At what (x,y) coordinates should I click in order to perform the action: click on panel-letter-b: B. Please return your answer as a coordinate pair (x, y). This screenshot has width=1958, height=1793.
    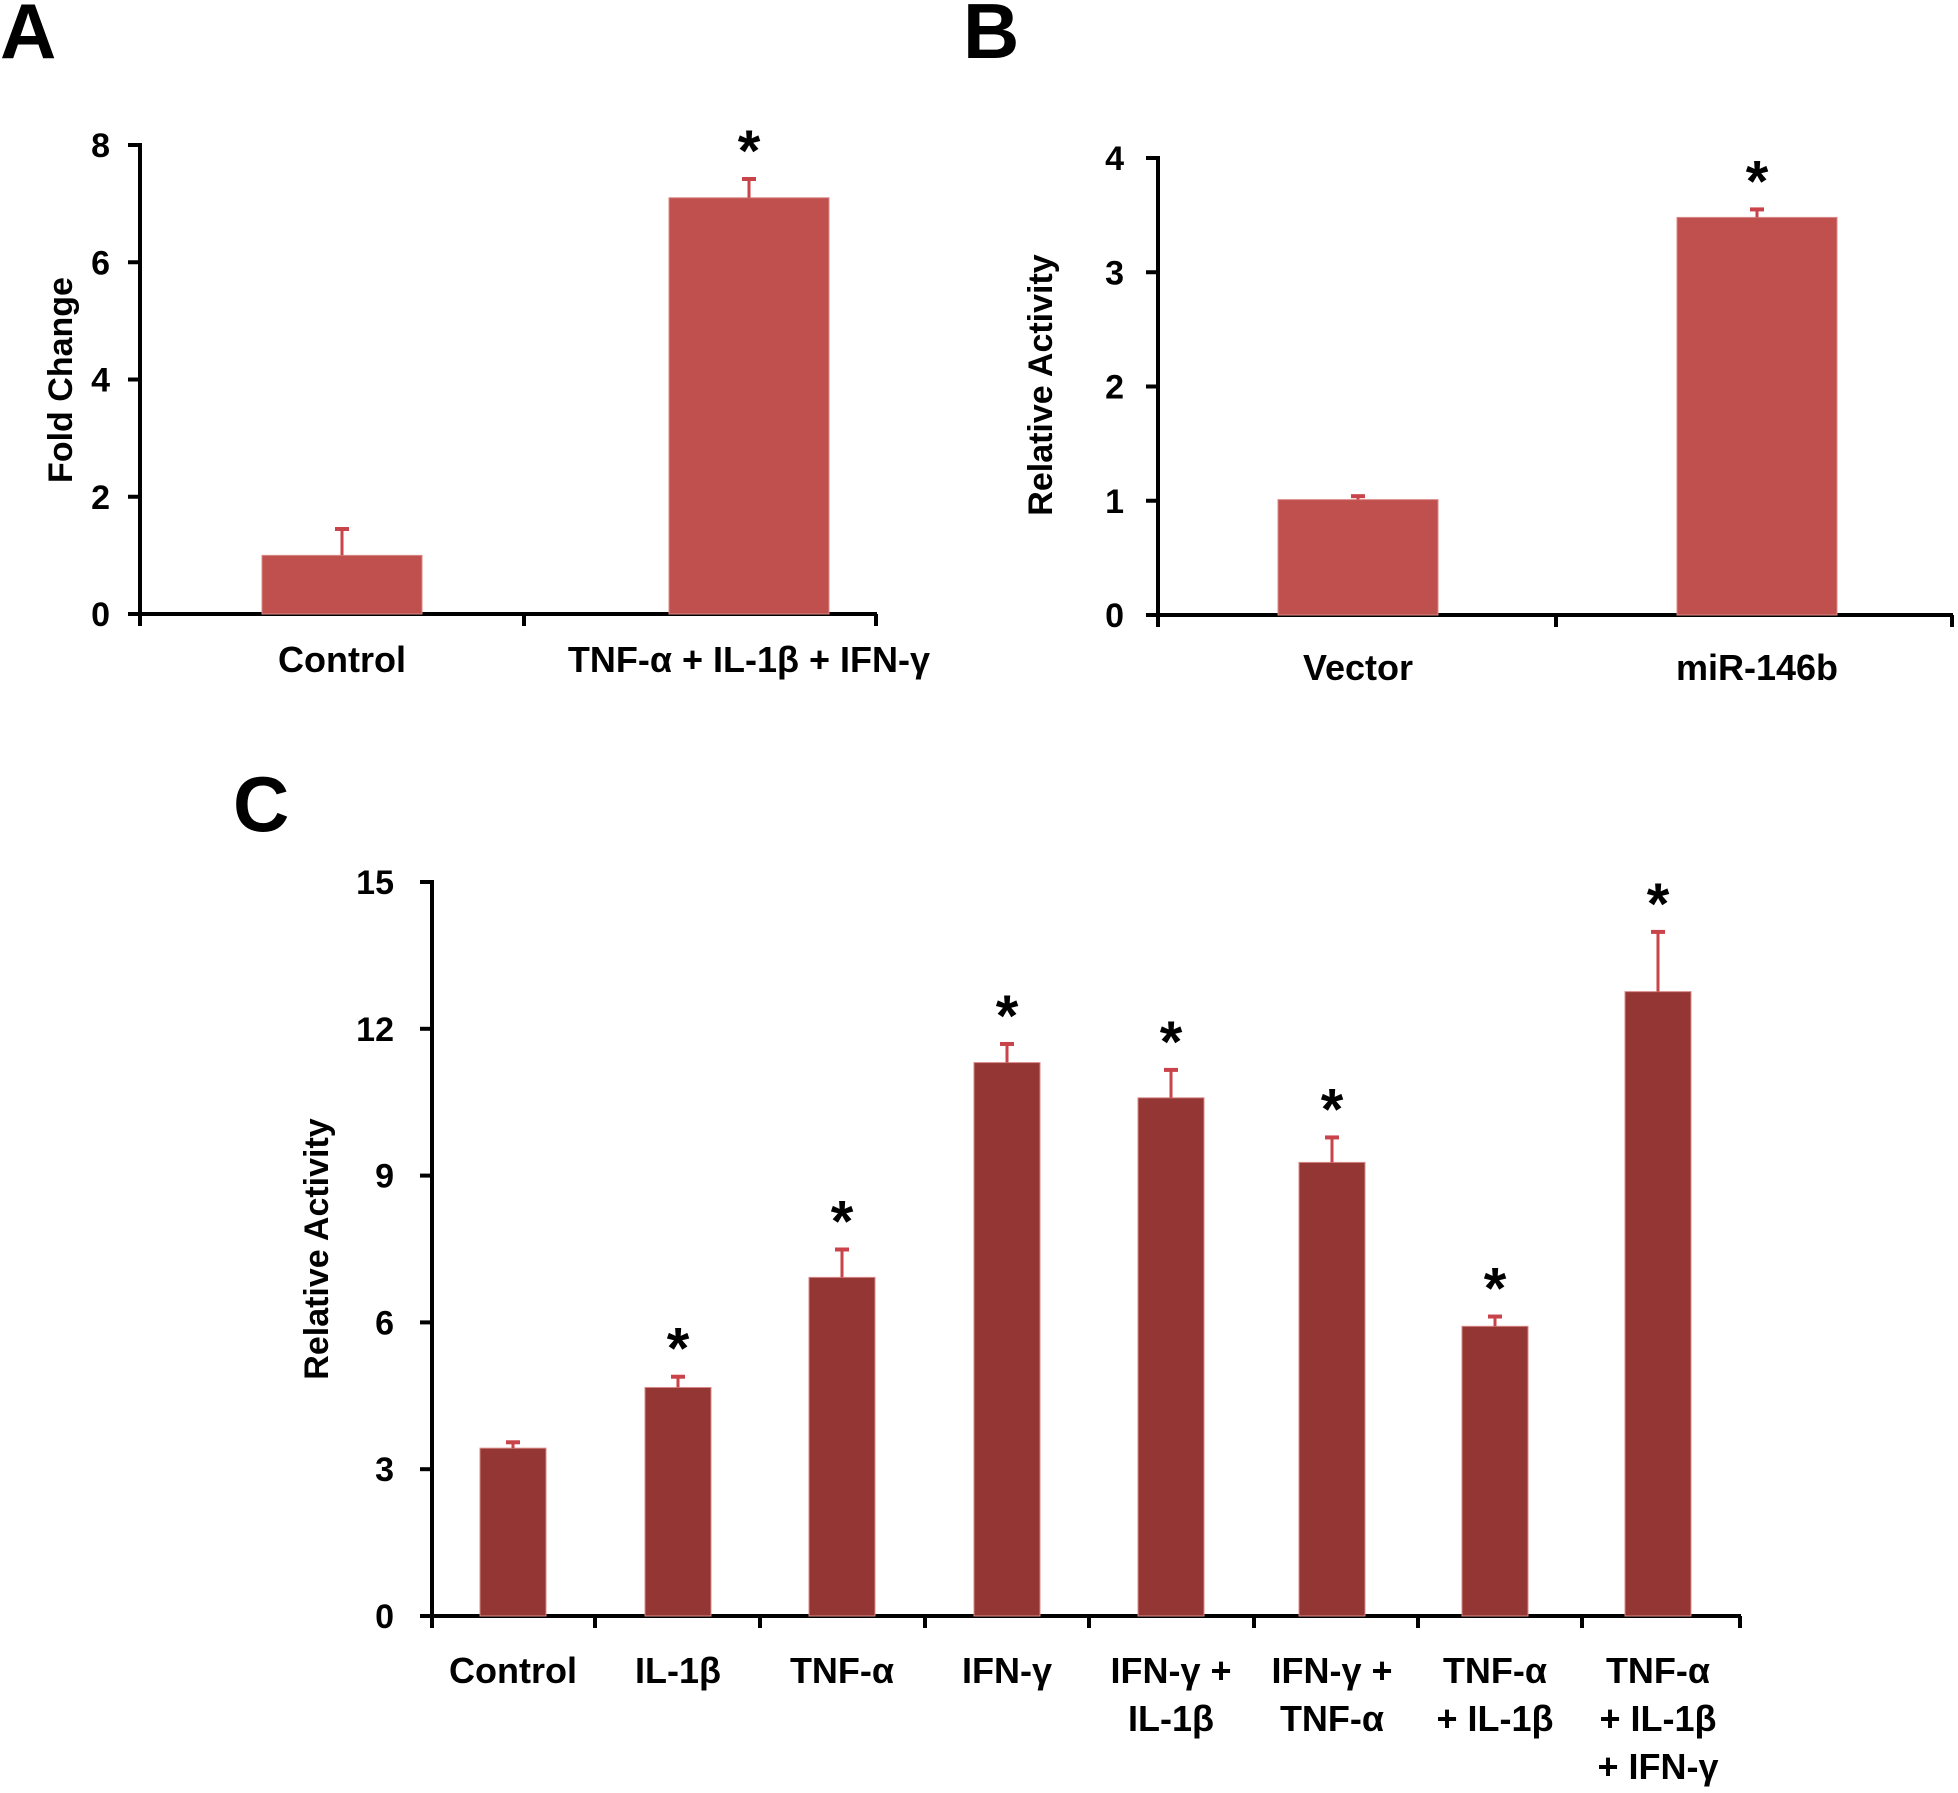
    Looking at the image, I should click on (991, 37).